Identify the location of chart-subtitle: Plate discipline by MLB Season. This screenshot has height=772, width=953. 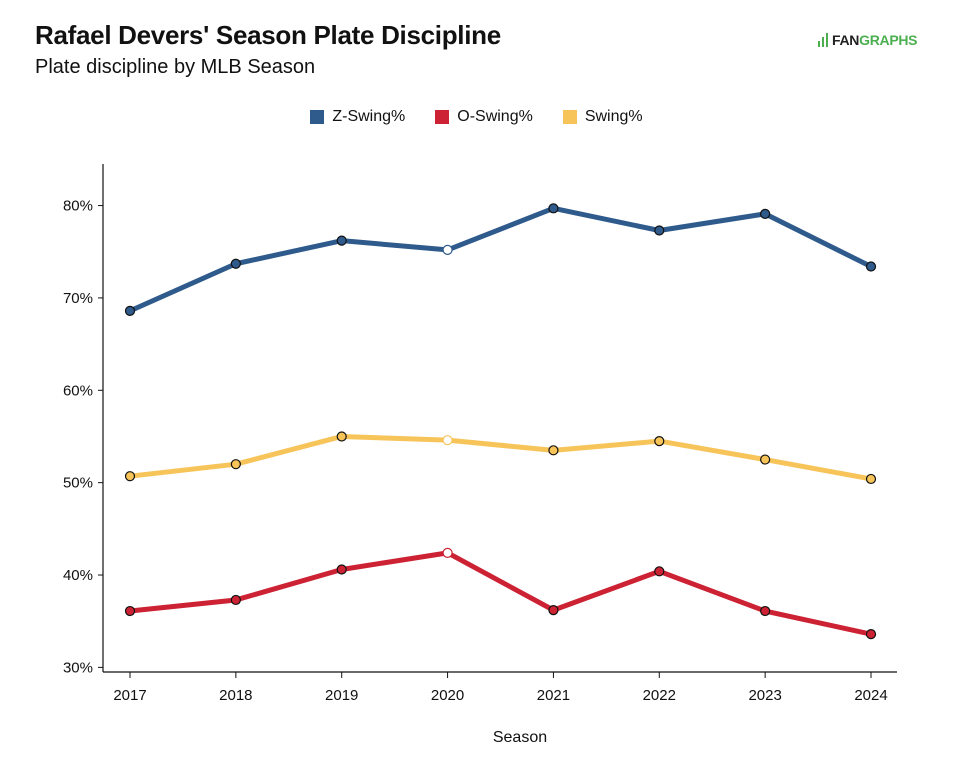
(175, 67).